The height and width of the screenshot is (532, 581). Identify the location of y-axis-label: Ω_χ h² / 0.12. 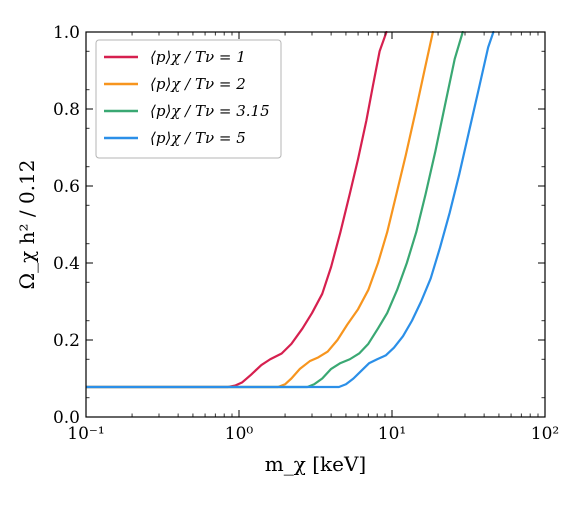
(27, 225).